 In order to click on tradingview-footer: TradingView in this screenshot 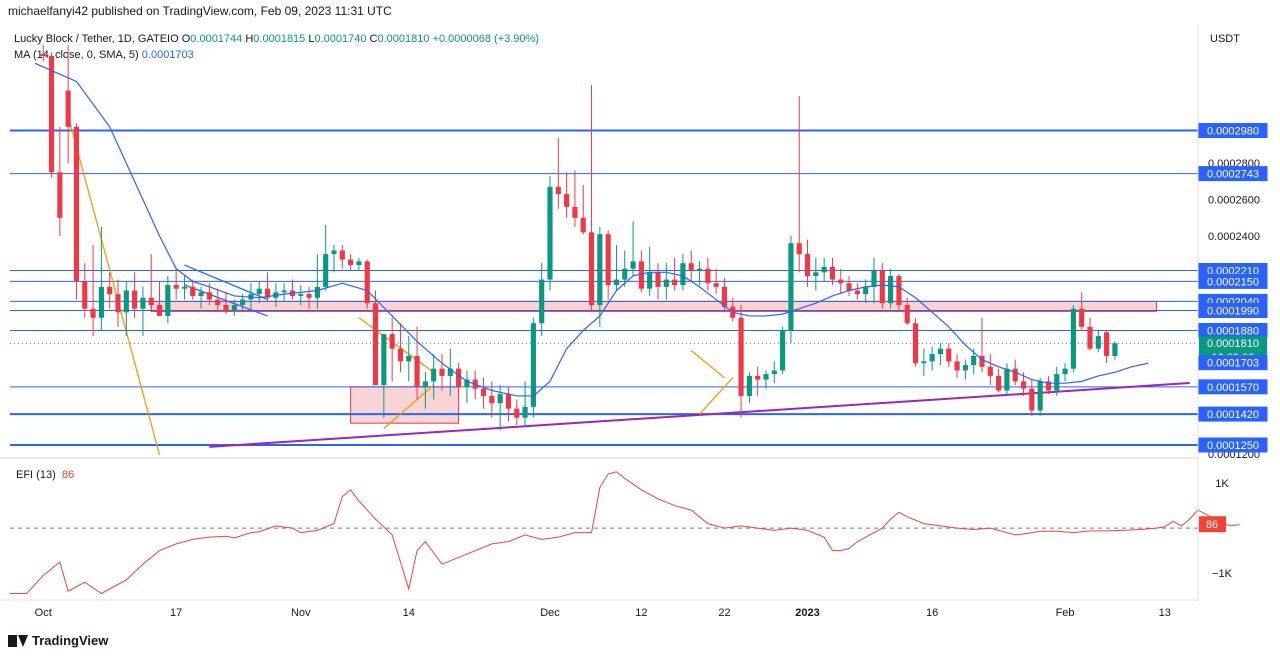, I will do `click(58, 640)`.